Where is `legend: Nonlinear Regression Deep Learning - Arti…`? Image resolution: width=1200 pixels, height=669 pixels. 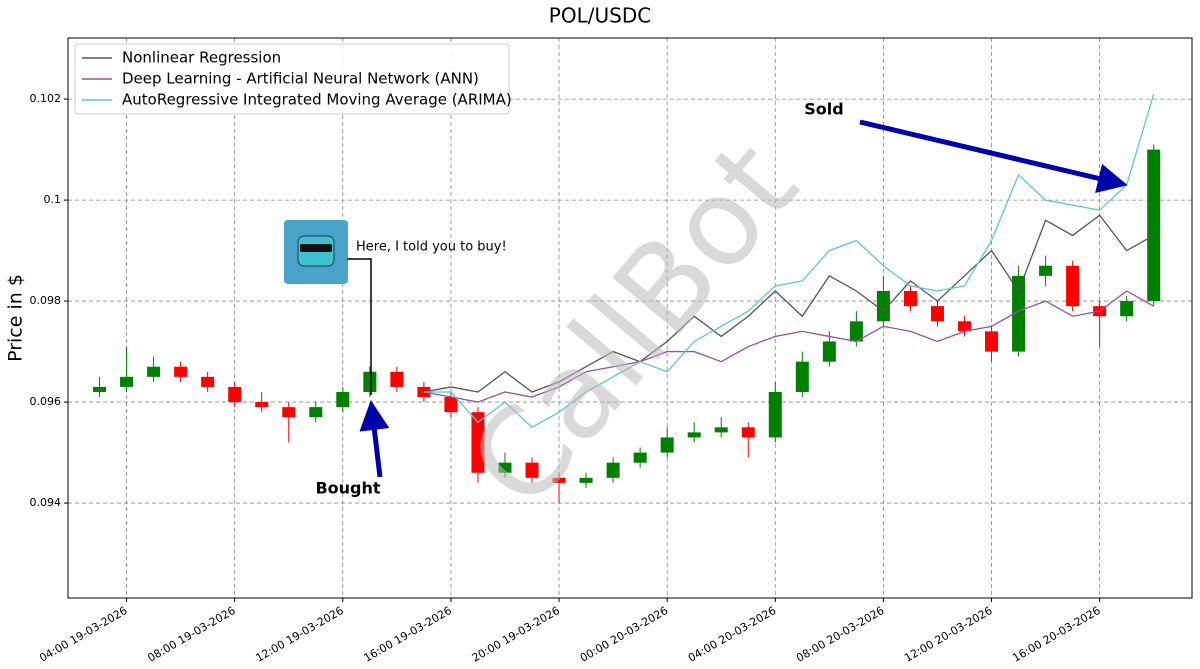 legend: Nonlinear Regression Deep Learning - Arti… is located at coordinates (293, 79).